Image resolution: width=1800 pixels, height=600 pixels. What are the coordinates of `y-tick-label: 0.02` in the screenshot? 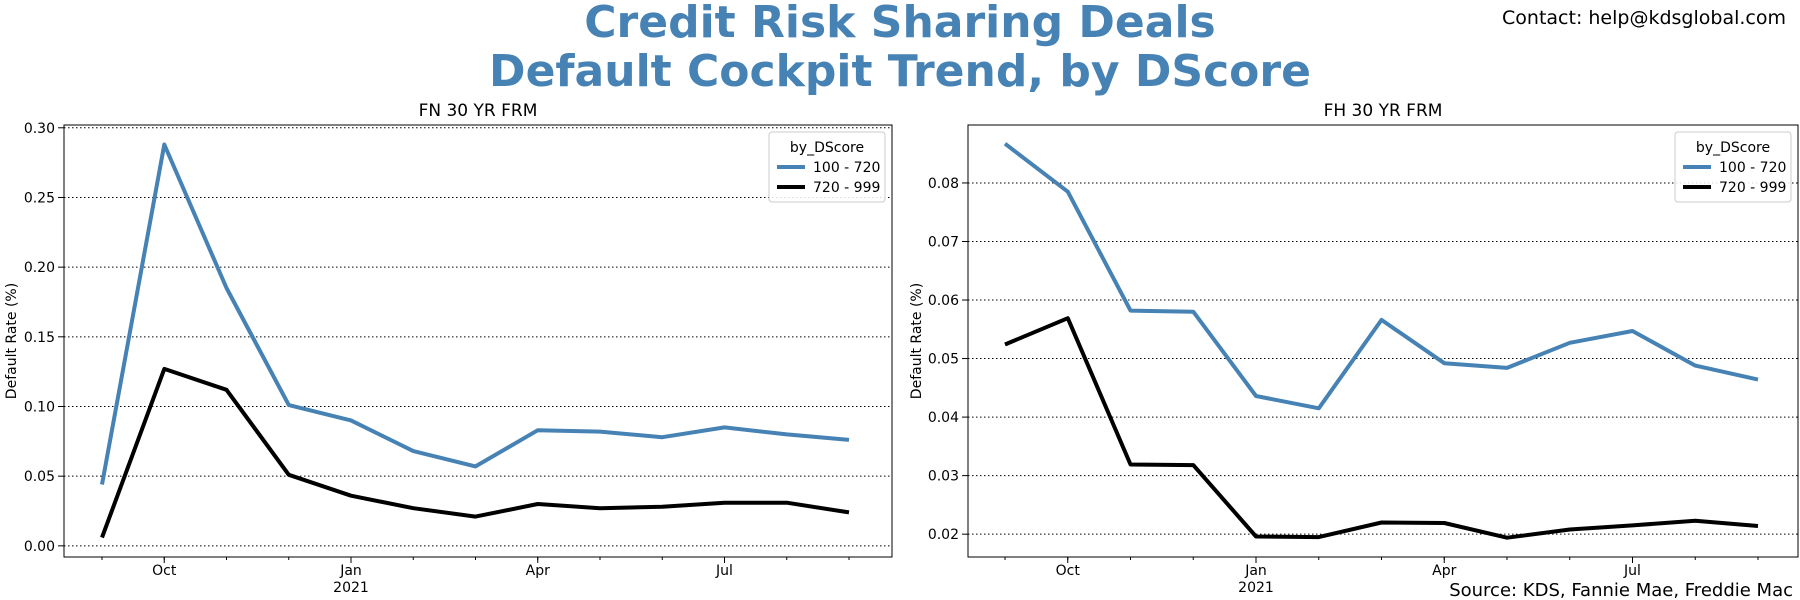 It's located at (943, 535).